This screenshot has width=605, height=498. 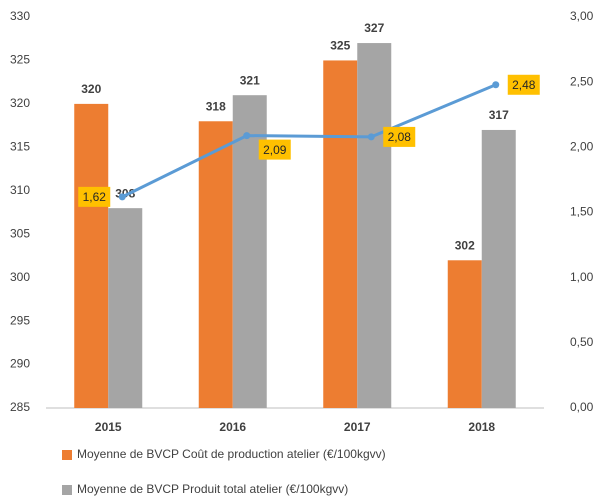 What do you see at coordinates (216, 106) in the screenshot?
I see `data-label: 318` at bounding box center [216, 106].